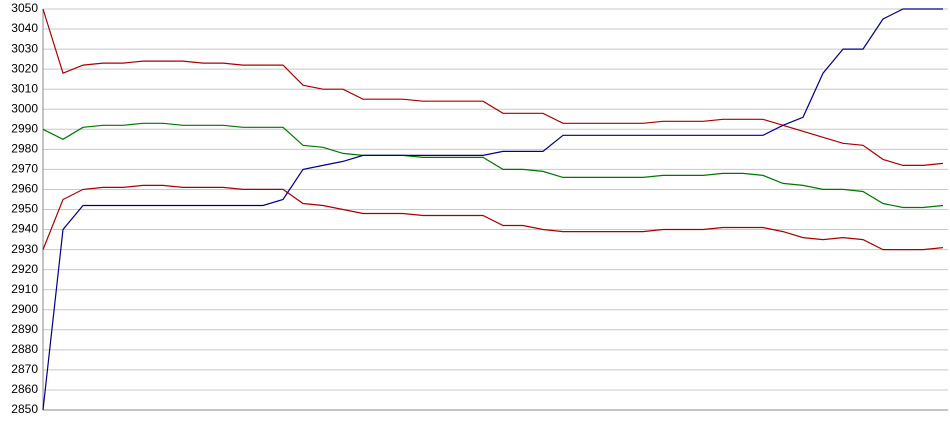  I want to click on y-tick-label: 2880, so click(24, 349).